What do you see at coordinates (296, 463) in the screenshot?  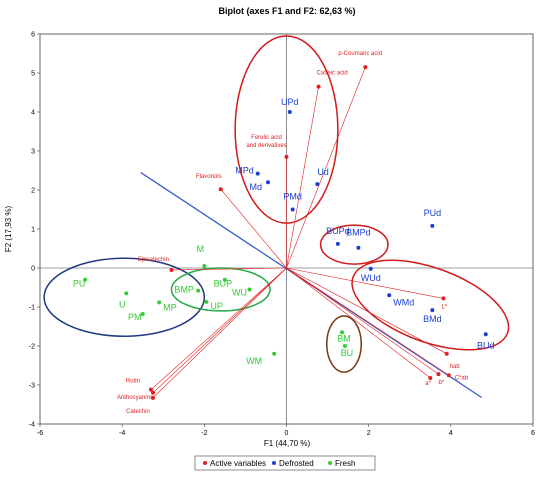 I see `legend-defrosted-label: Defrosted` at bounding box center [296, 463].